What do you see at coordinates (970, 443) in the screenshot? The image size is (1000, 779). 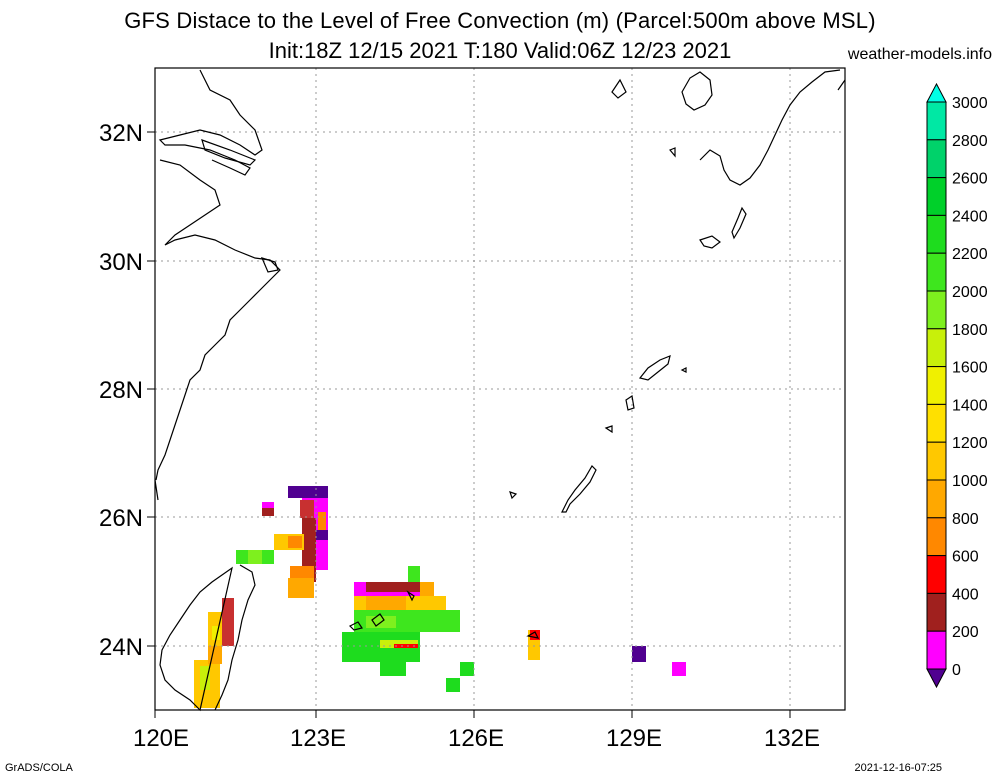 I see `colorbar-tick-label: 1200` at bounding box center [970, 443].